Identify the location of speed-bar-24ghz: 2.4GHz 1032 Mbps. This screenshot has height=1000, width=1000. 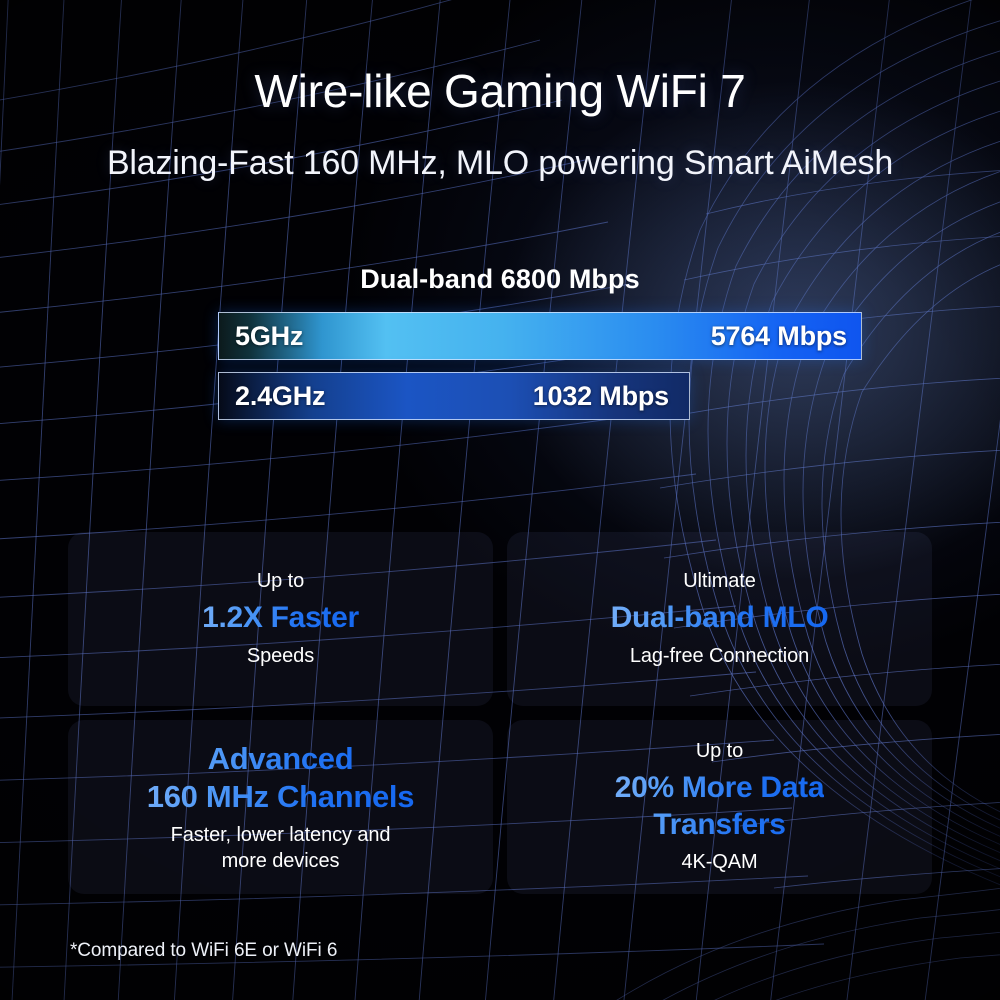
(454, 396).